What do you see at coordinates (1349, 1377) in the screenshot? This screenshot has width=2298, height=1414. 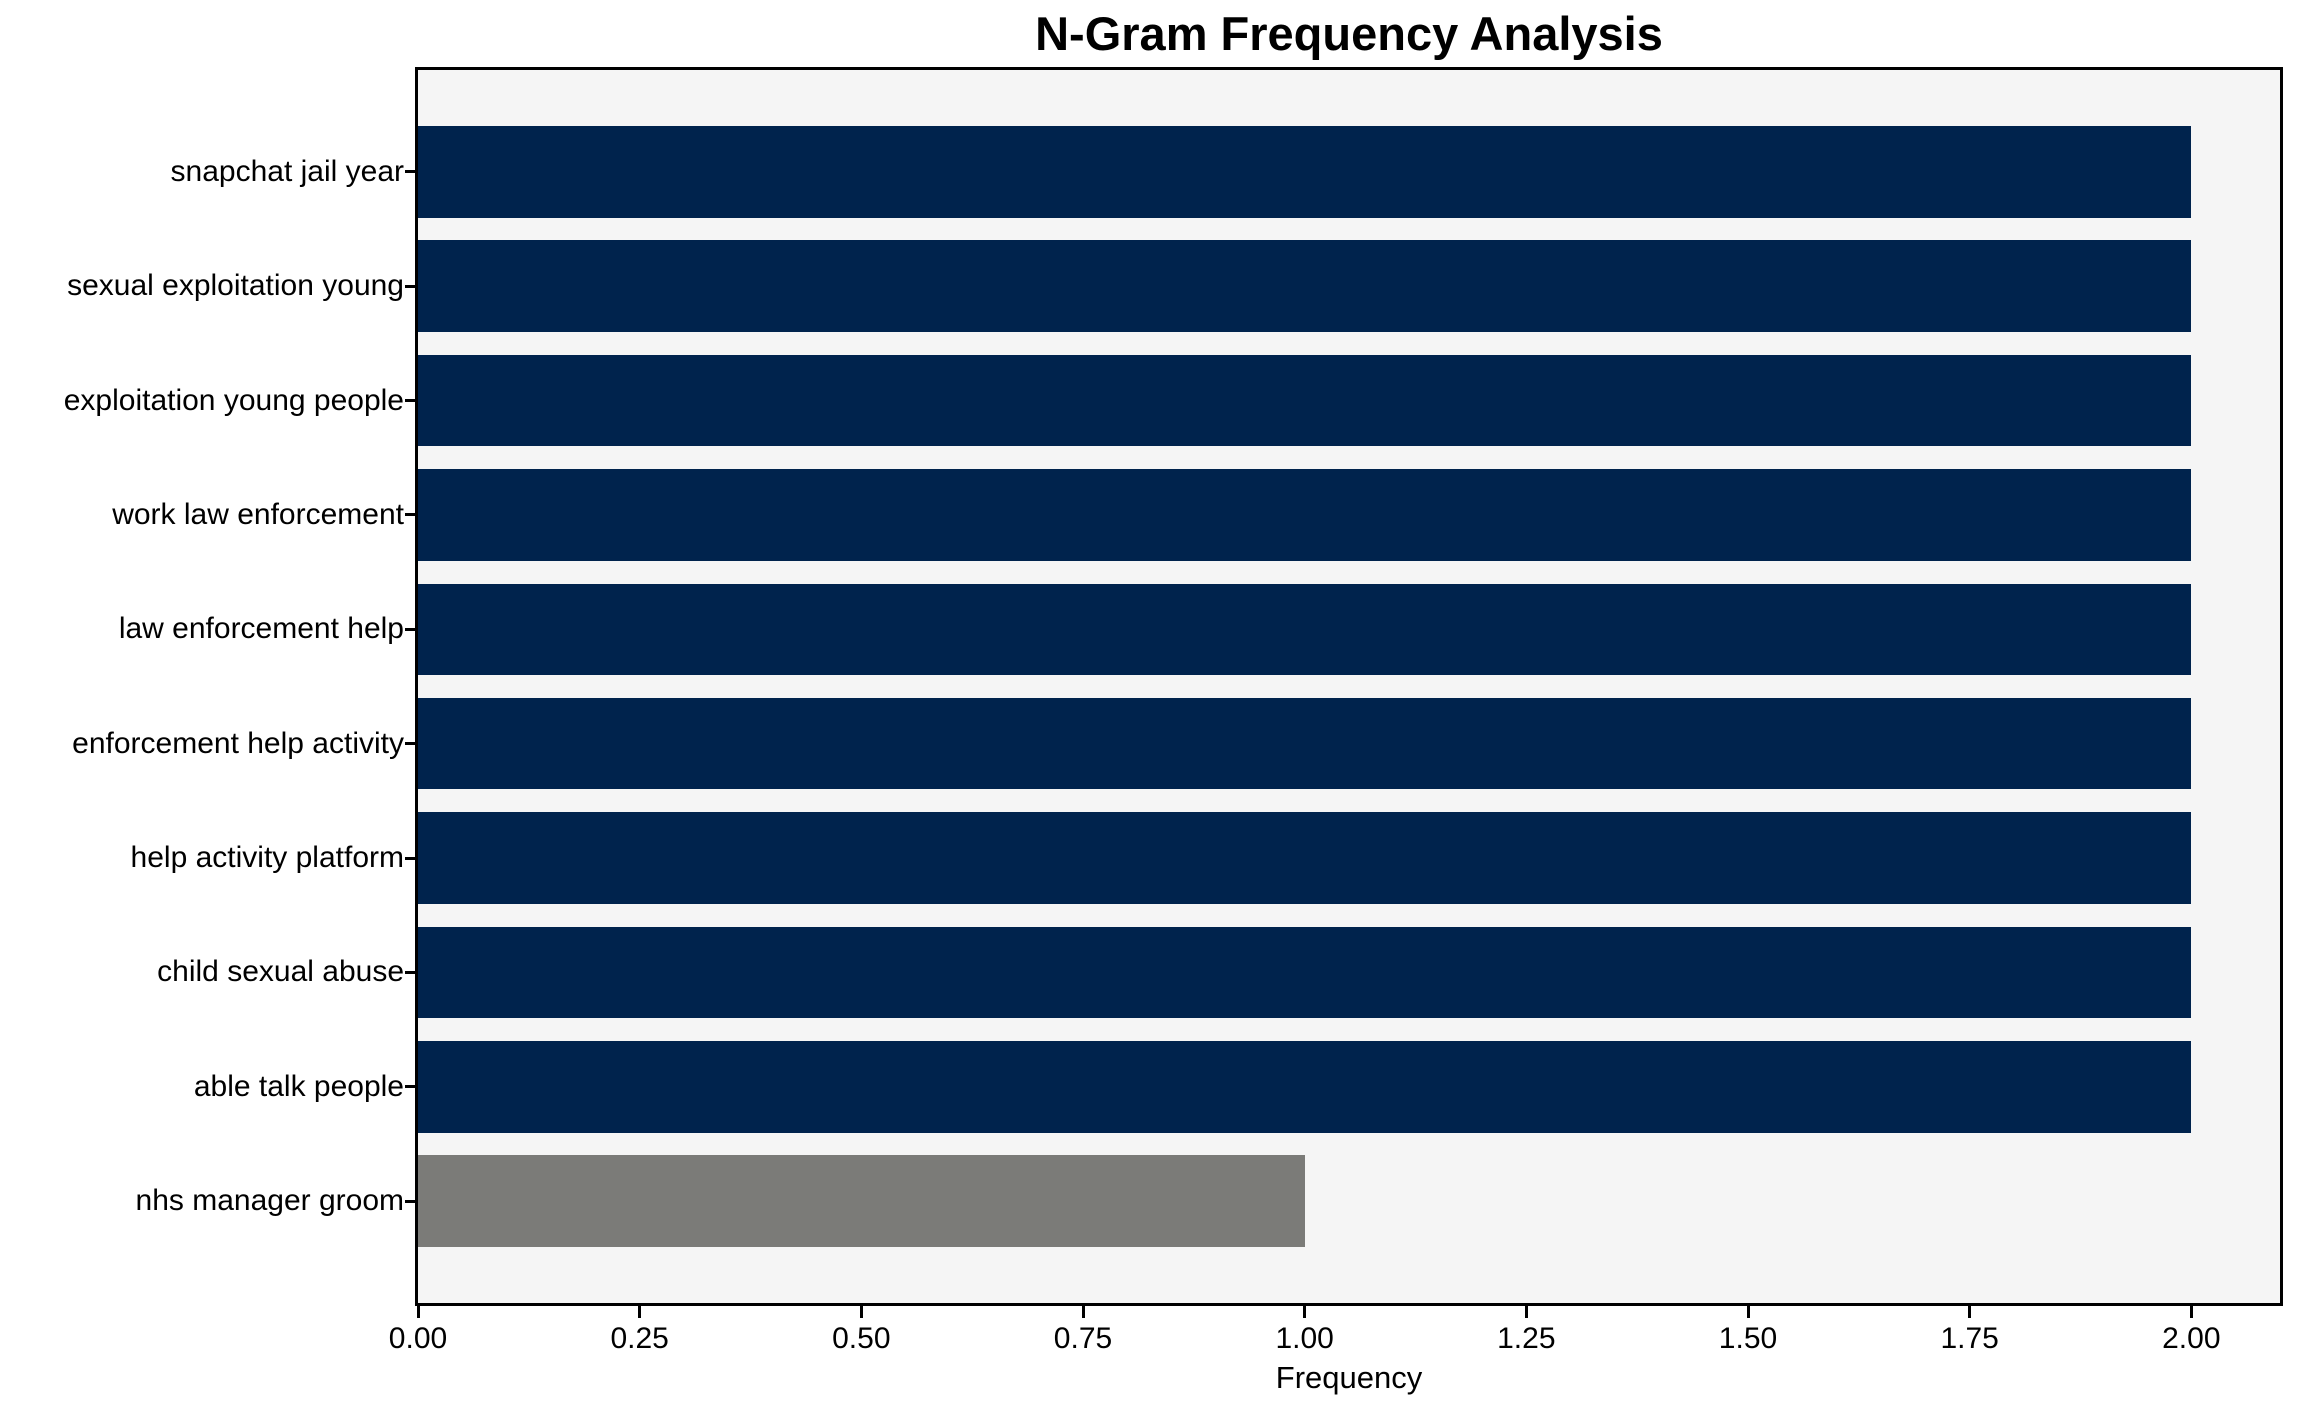 I see `x-axis-title: Frequency` at bounding box center [1349, 1377].